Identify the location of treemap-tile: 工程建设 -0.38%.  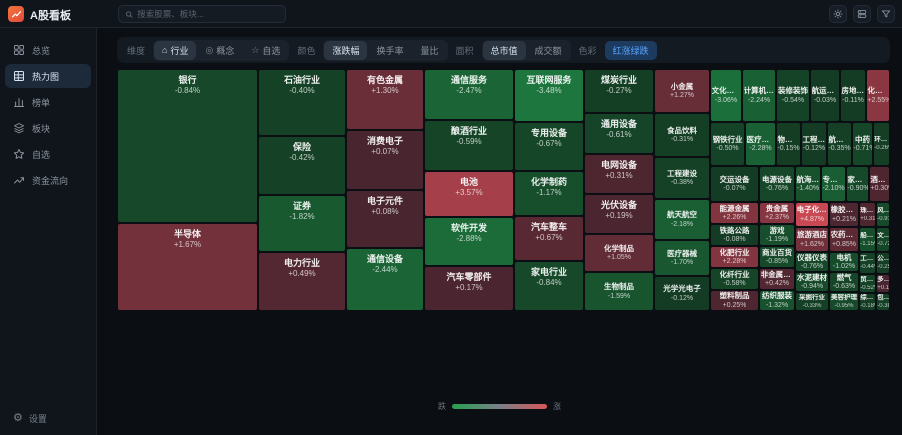
(682, 178).